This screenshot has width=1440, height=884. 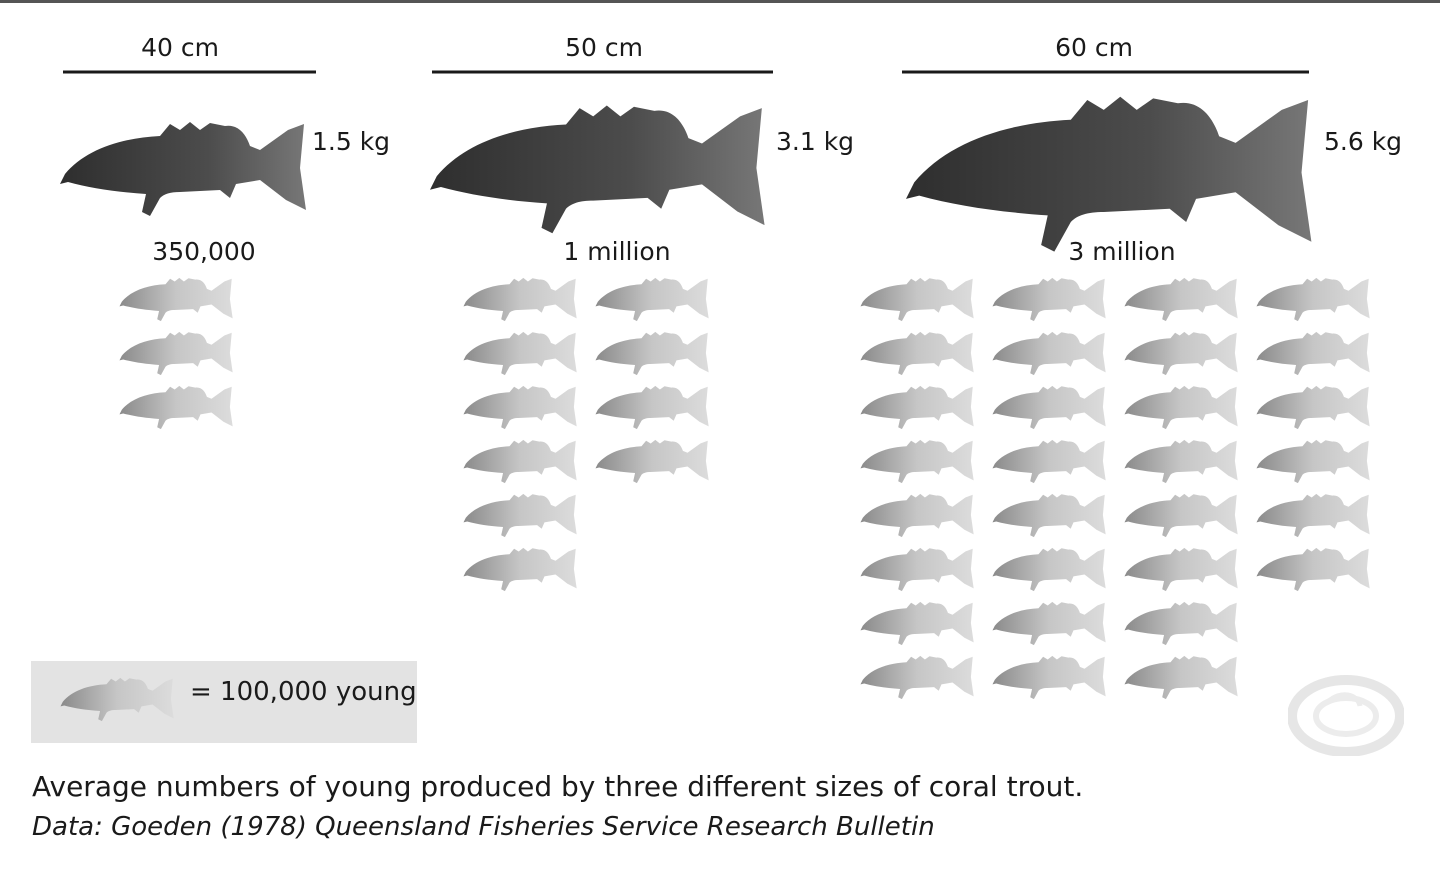 I want to click on size-label-40: 40 cm, so click(x=180, y=47).